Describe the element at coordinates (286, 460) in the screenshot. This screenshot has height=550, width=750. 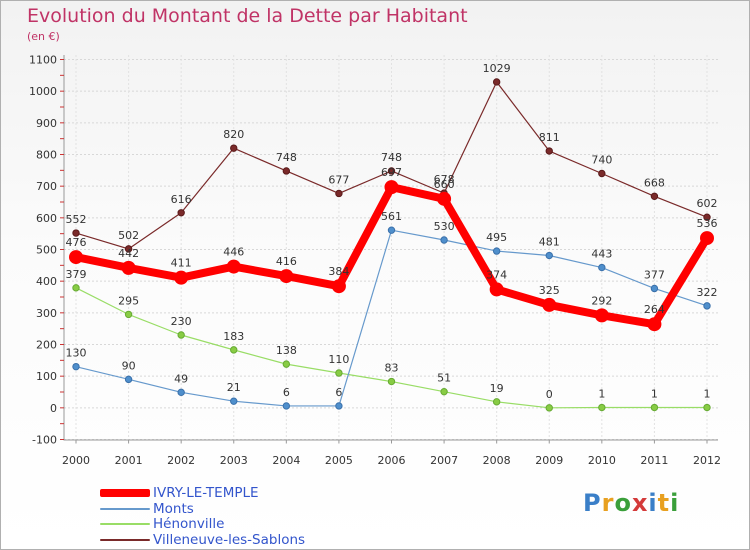
I see `x-tick-label: 2004` at that location.